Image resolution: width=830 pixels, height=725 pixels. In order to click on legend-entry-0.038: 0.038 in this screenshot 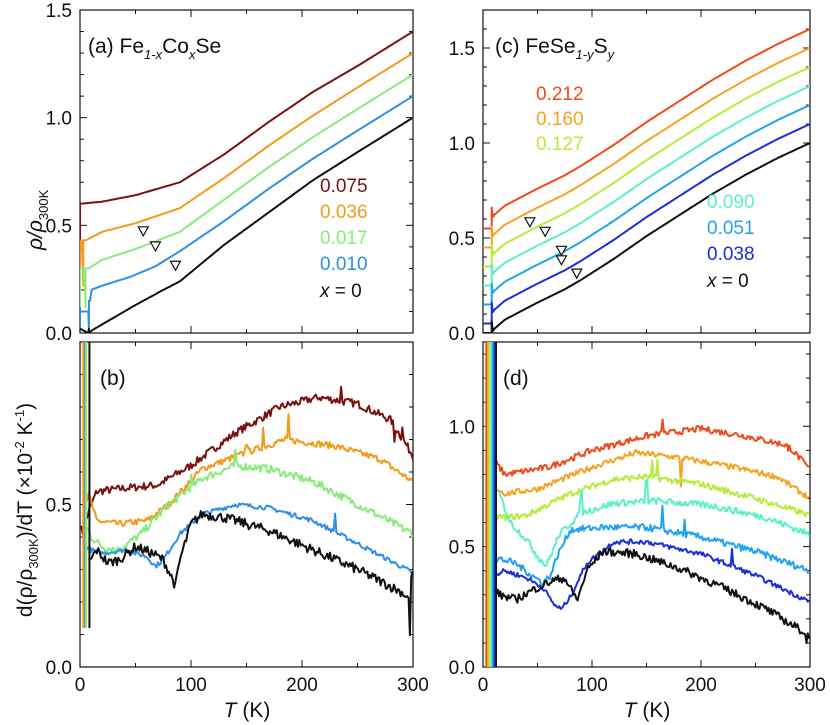, I will do `click(731, 254)`.